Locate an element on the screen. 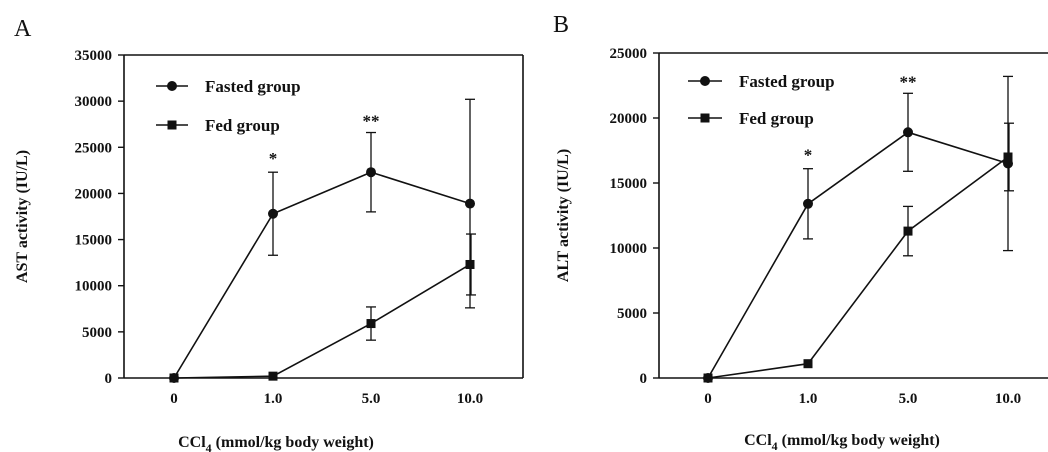  series-line-fasted is located at coordinates (322, 275).